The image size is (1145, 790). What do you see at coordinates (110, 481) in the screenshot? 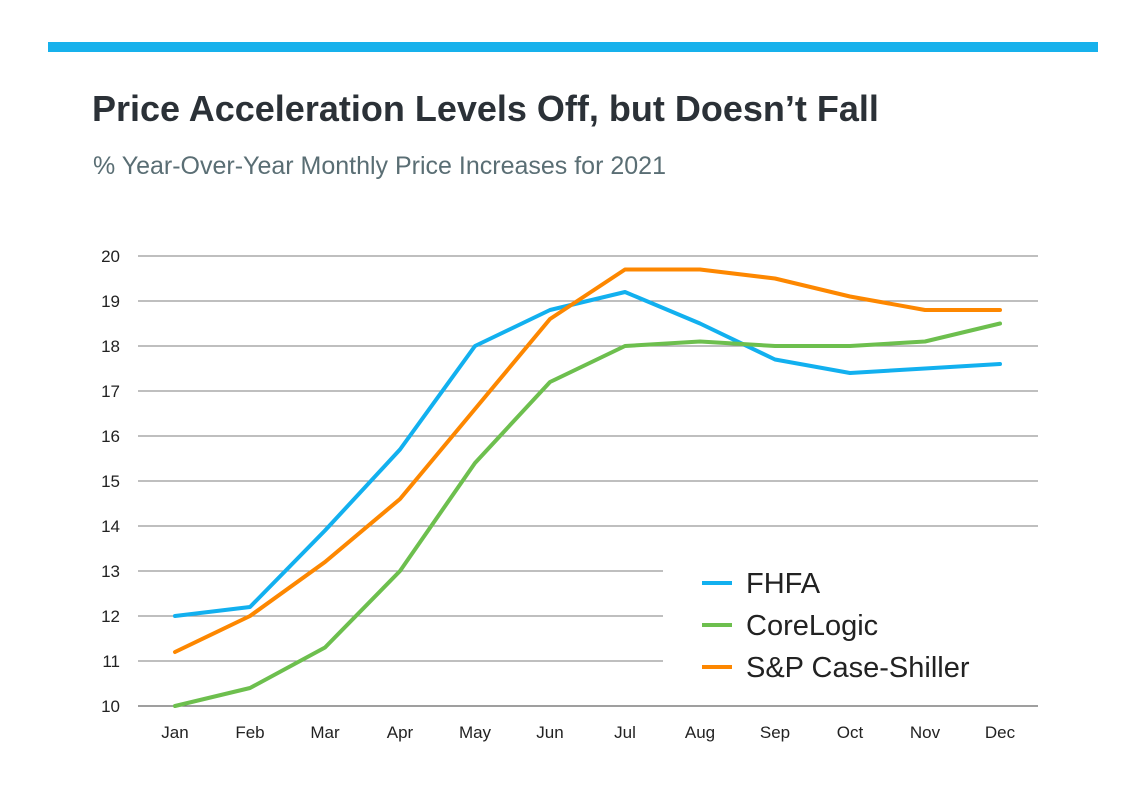
I see `y-tick-label: 15` at bounding box center [110, 481].